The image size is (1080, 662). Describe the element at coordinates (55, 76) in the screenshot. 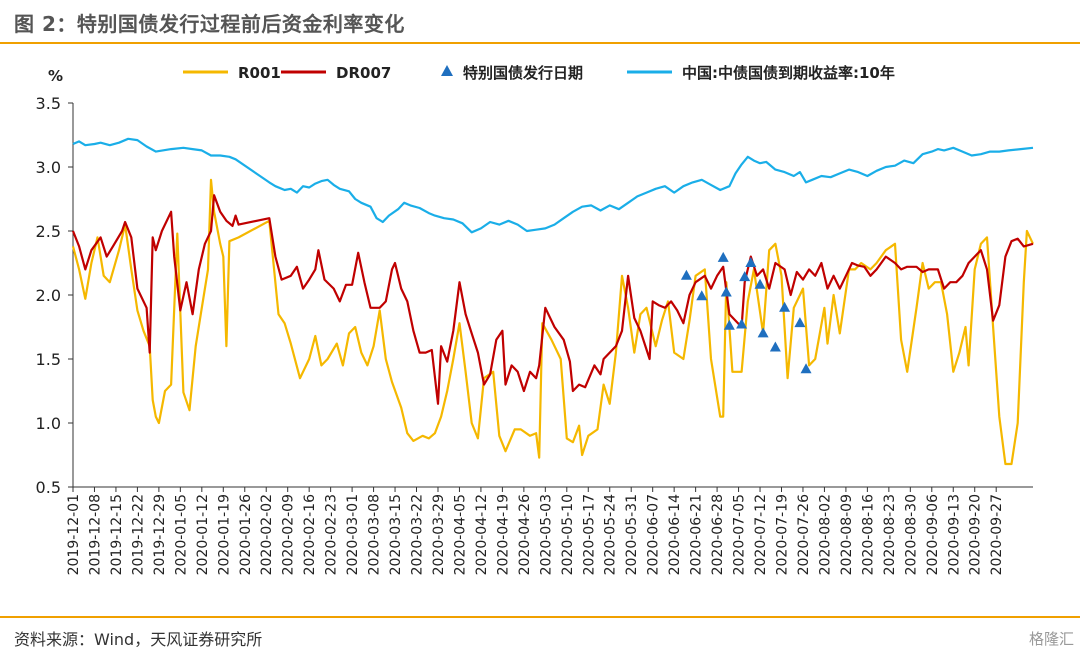

I see `y-unit-label: %` at that location.